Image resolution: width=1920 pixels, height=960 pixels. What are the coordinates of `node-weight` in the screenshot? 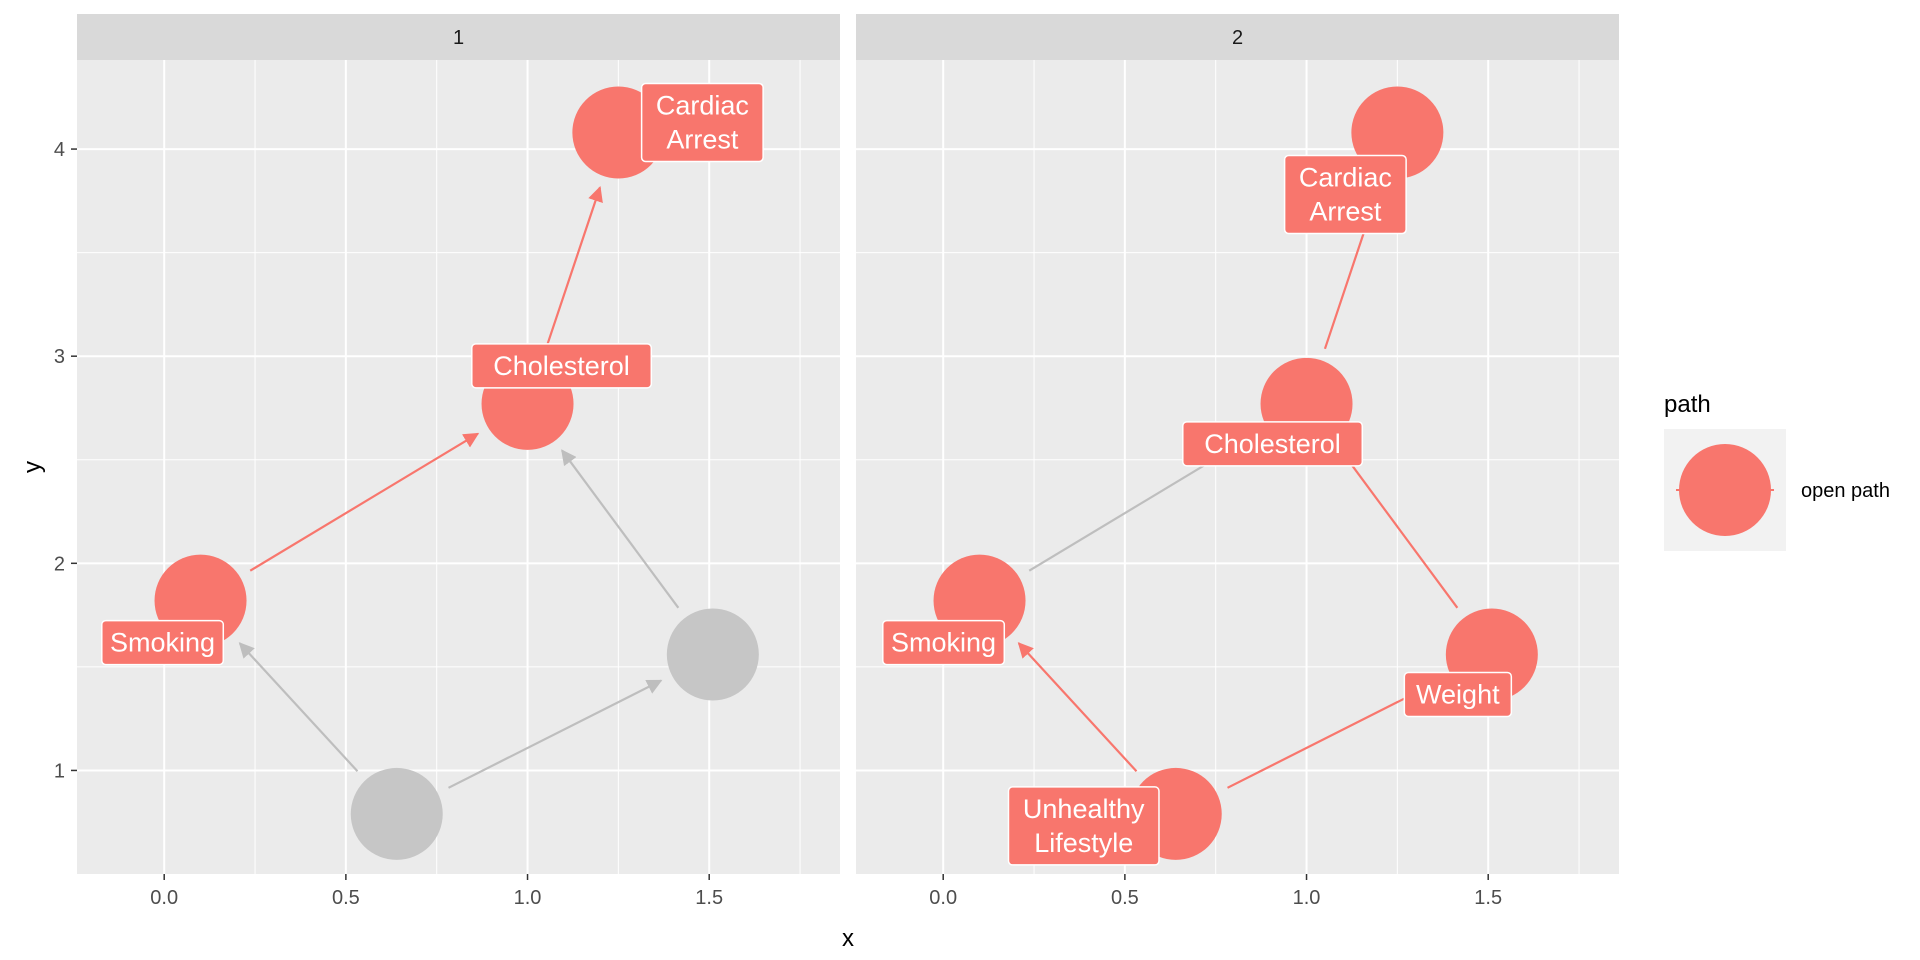 It's located at (712, 654).